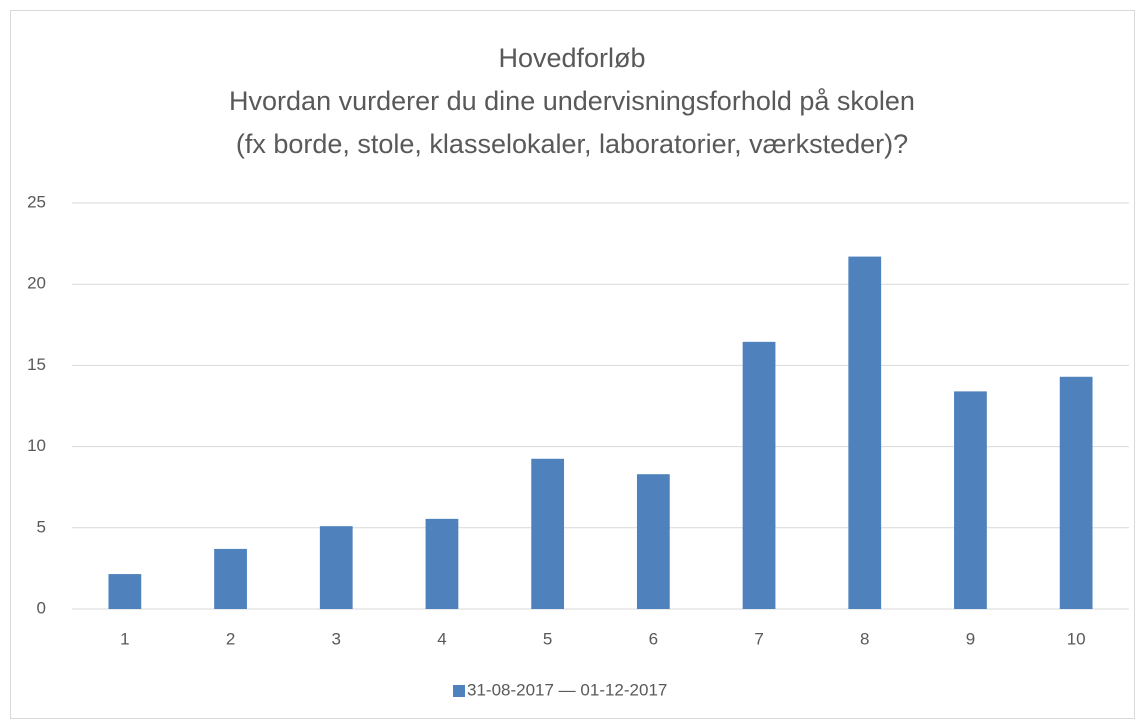 The height and width of the screenshot is (724, 1145). Describe the element at coordinates (1076, 638) in the screenshot. I see `x-tick-label: 10` at that location.